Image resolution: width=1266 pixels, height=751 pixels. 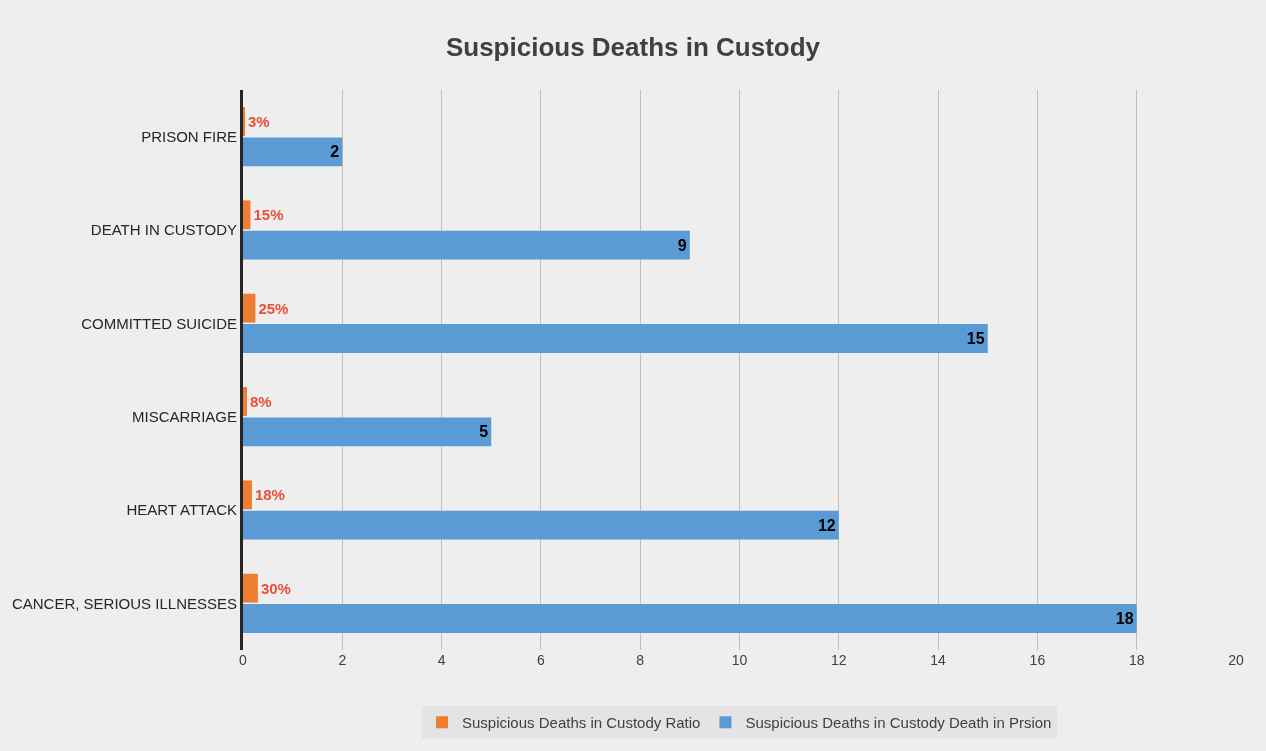 What do you see at coordinates (1236, 660) in the screenshot?
I see `x-tick-label: 20` at bounding box center [1236, 660].